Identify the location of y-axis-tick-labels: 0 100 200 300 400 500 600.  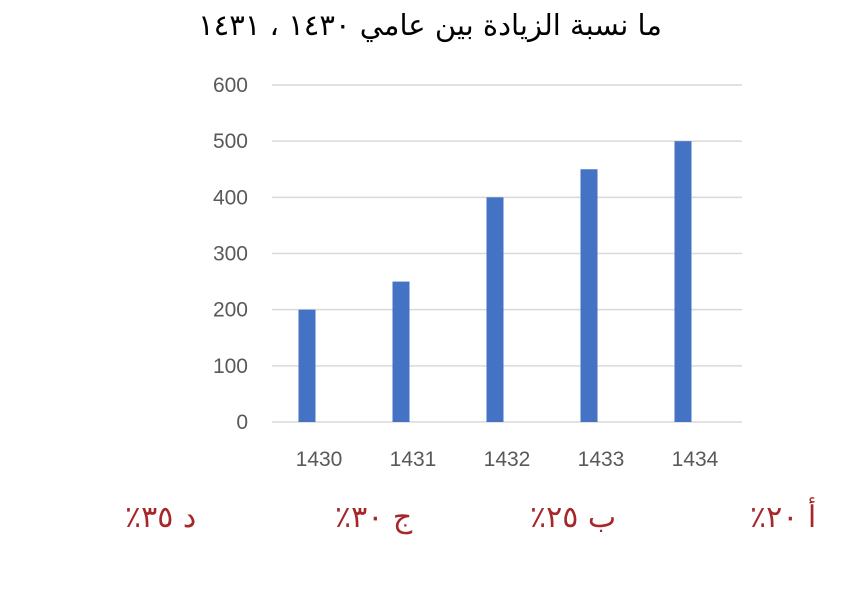
(230, 254).